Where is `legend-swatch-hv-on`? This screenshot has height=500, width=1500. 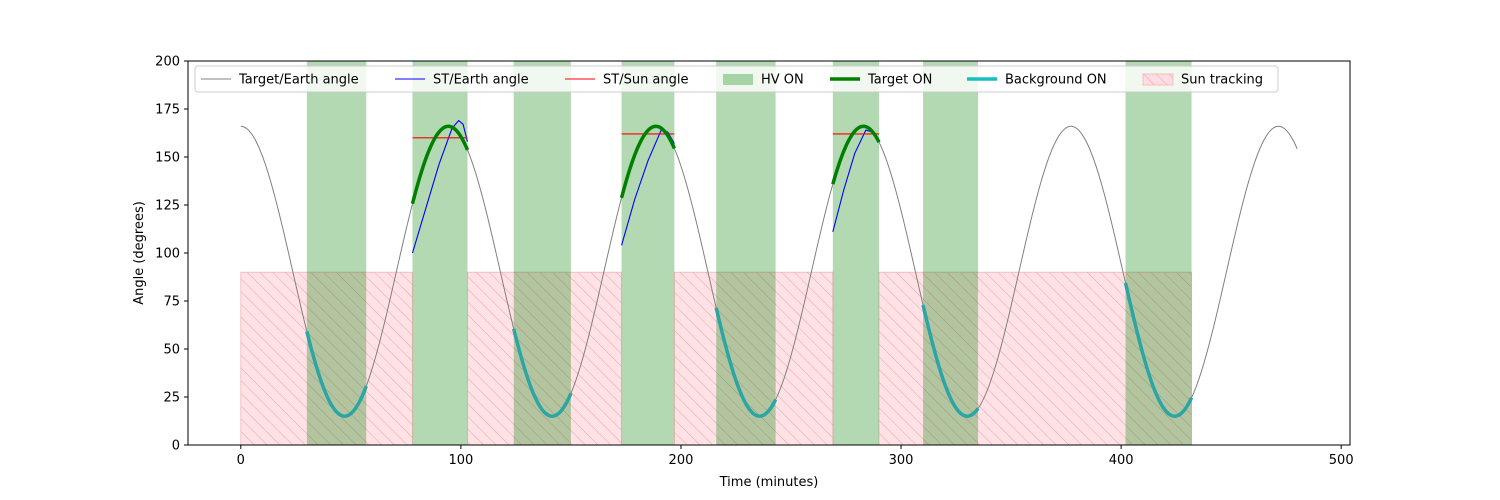
legend-swatch-hv-on is located at coordinates (738, 79).